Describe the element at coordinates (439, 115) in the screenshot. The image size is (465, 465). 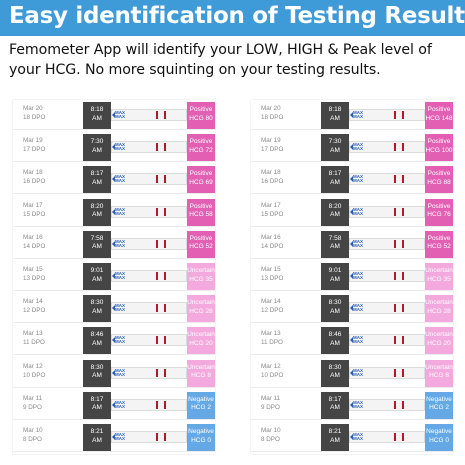
I see `result-badge: Positive HCG 148` at that location.